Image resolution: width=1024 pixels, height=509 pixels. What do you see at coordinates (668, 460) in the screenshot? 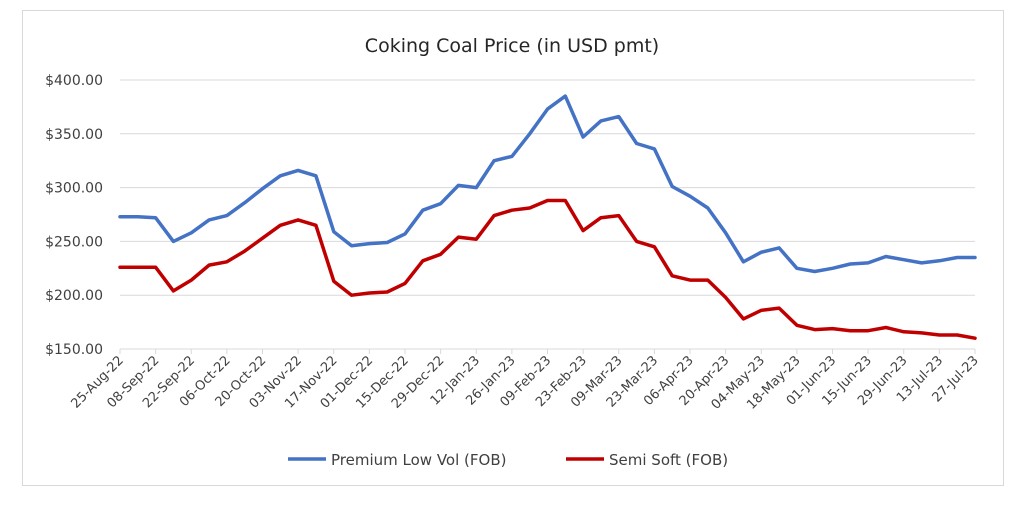
I see `legend-label: Semi Soft (FOB)` at bounding box center [668, 460].